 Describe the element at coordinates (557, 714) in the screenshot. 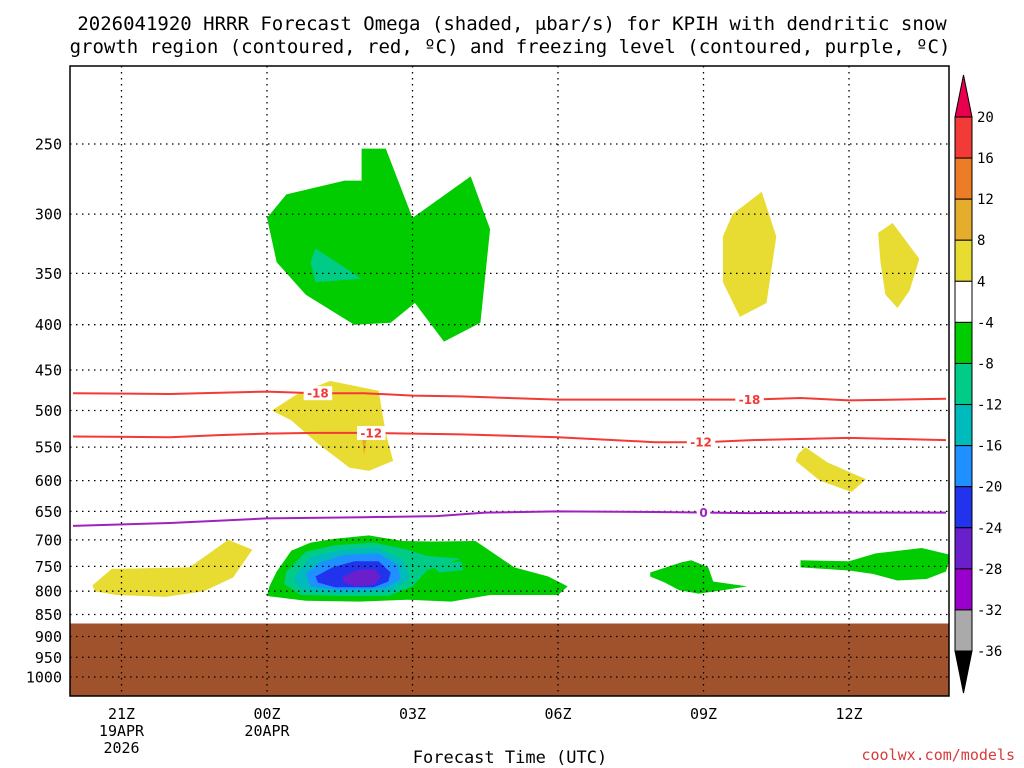

I see `x-tick-label-06Z: 06Z` at that location.